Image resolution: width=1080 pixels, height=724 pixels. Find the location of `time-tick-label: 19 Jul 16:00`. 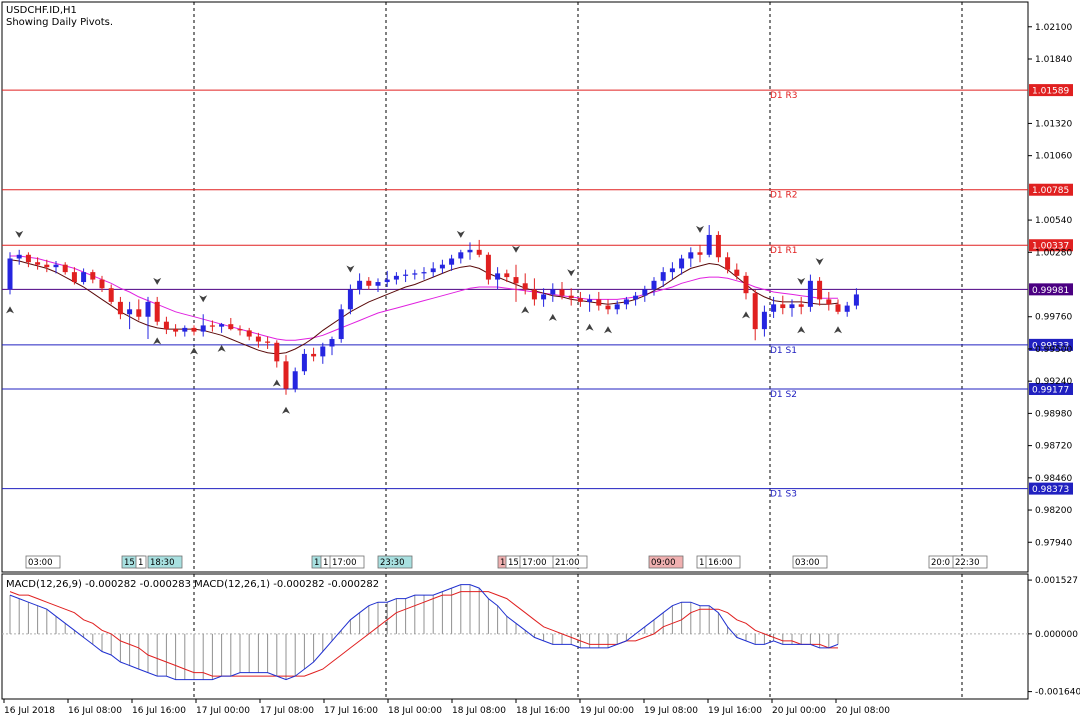

time-tick-label: 19 Jul 16:00 is located at coordinates (735, 711).